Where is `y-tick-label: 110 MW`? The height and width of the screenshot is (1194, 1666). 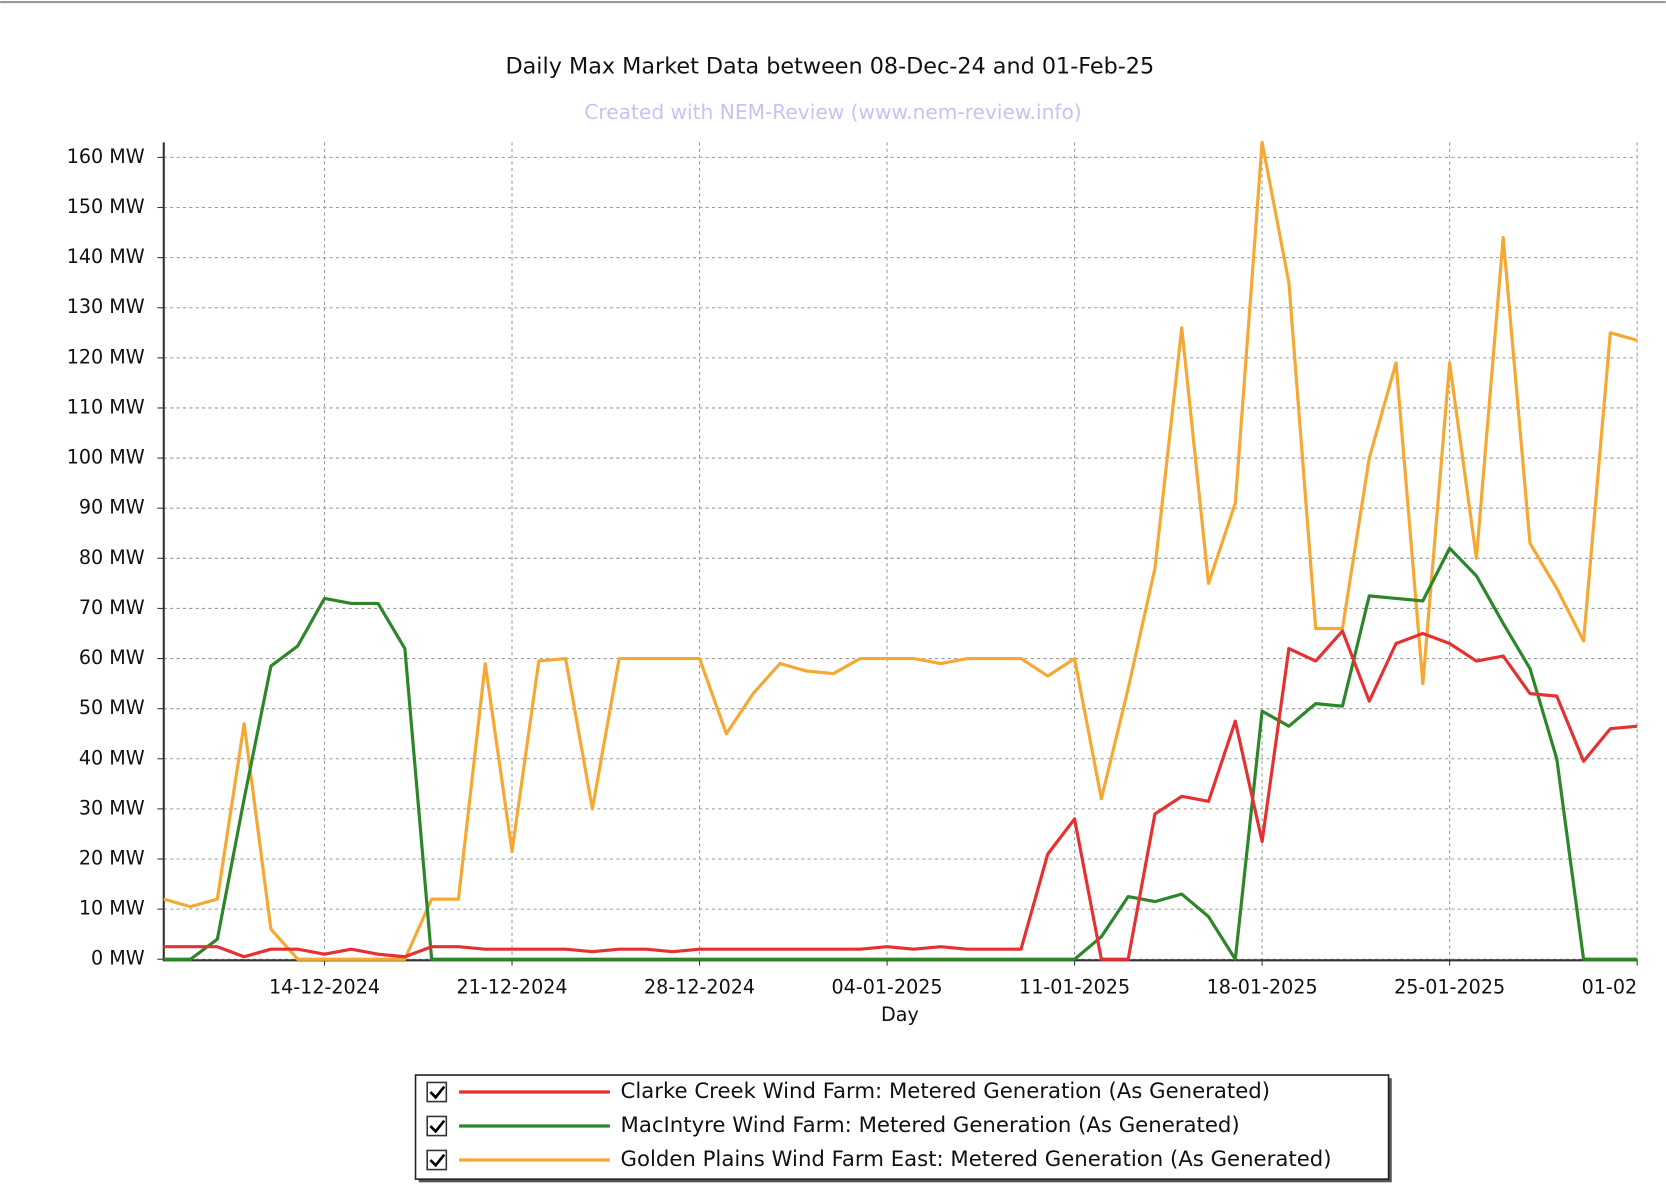
y-tick-label: 110 MW is located at coordinates (106, 406).